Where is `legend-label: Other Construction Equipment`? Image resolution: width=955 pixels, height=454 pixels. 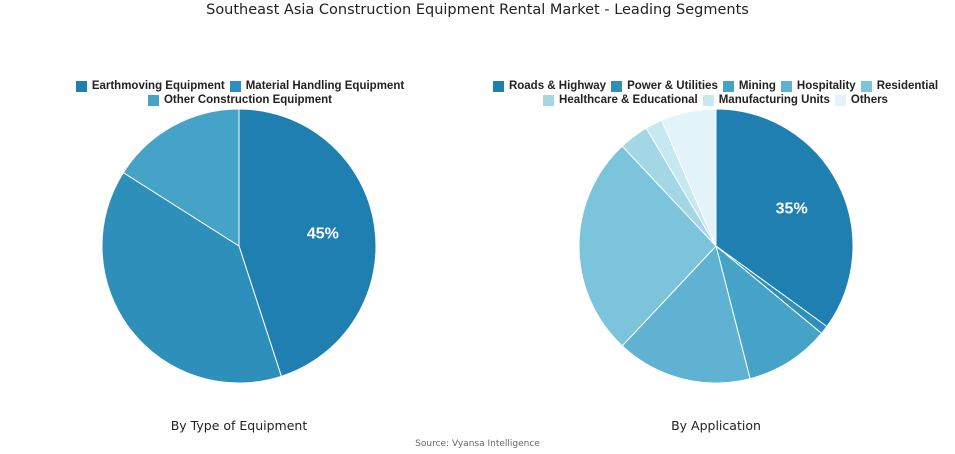
legend-label: Other Construction Equipment is located at coordinates (248, 100).